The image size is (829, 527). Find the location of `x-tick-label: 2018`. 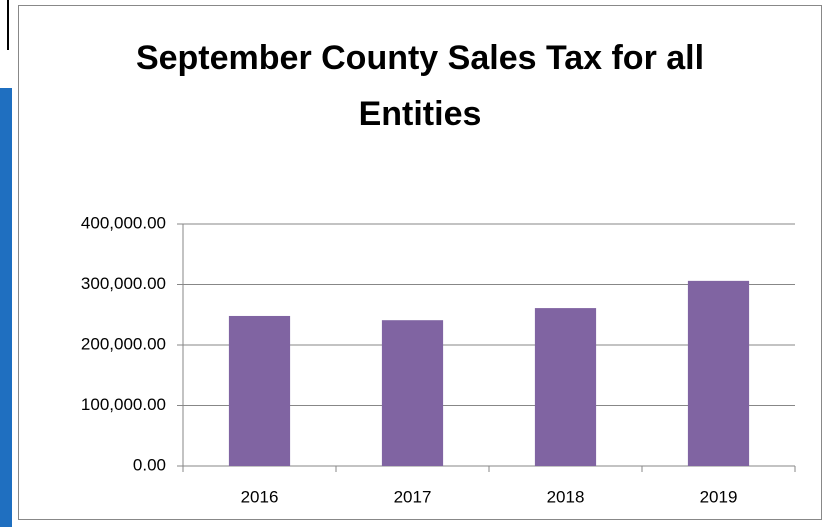

x-tick-label: 2018 is located at coordinates (566, 496).